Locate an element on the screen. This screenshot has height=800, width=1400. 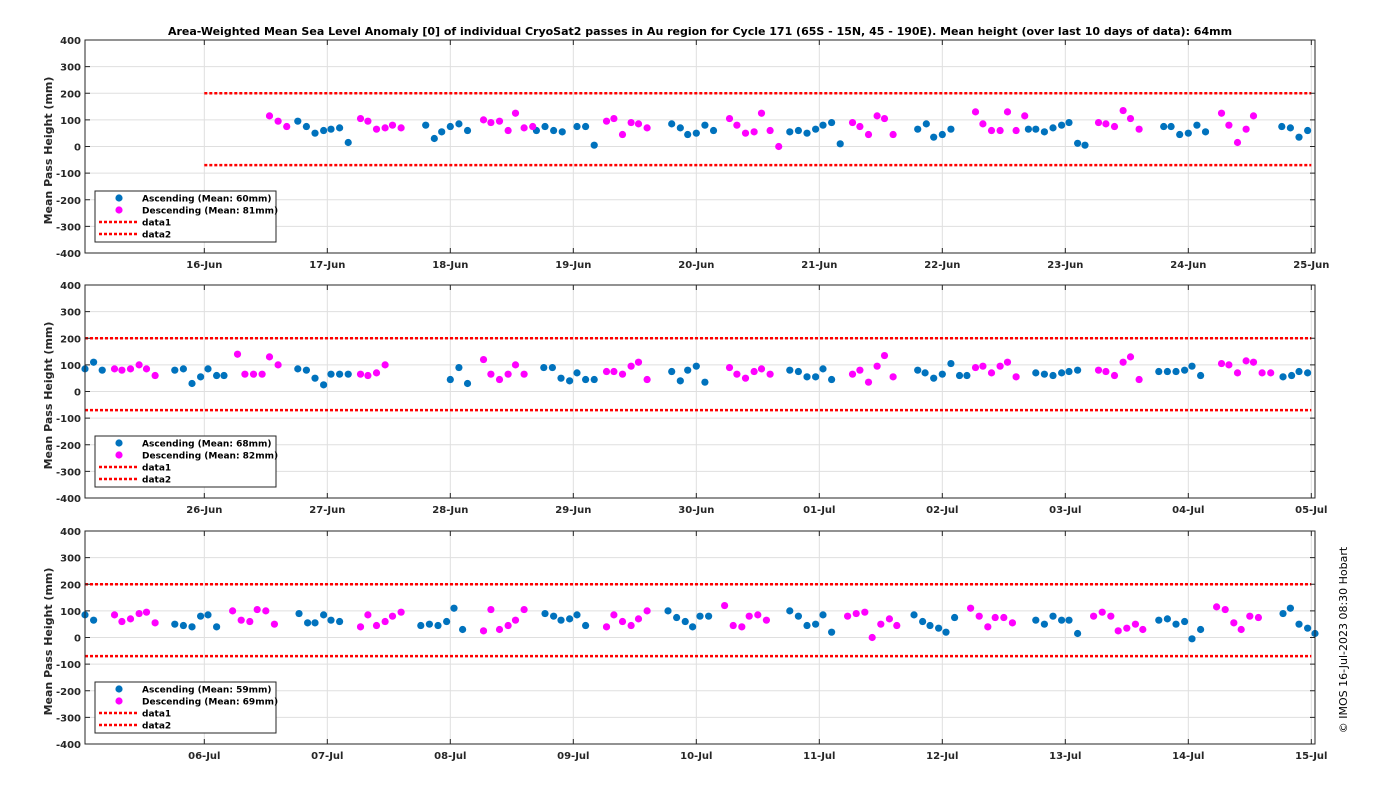
legend-entry: data1 is located at coordinates (156, 715).